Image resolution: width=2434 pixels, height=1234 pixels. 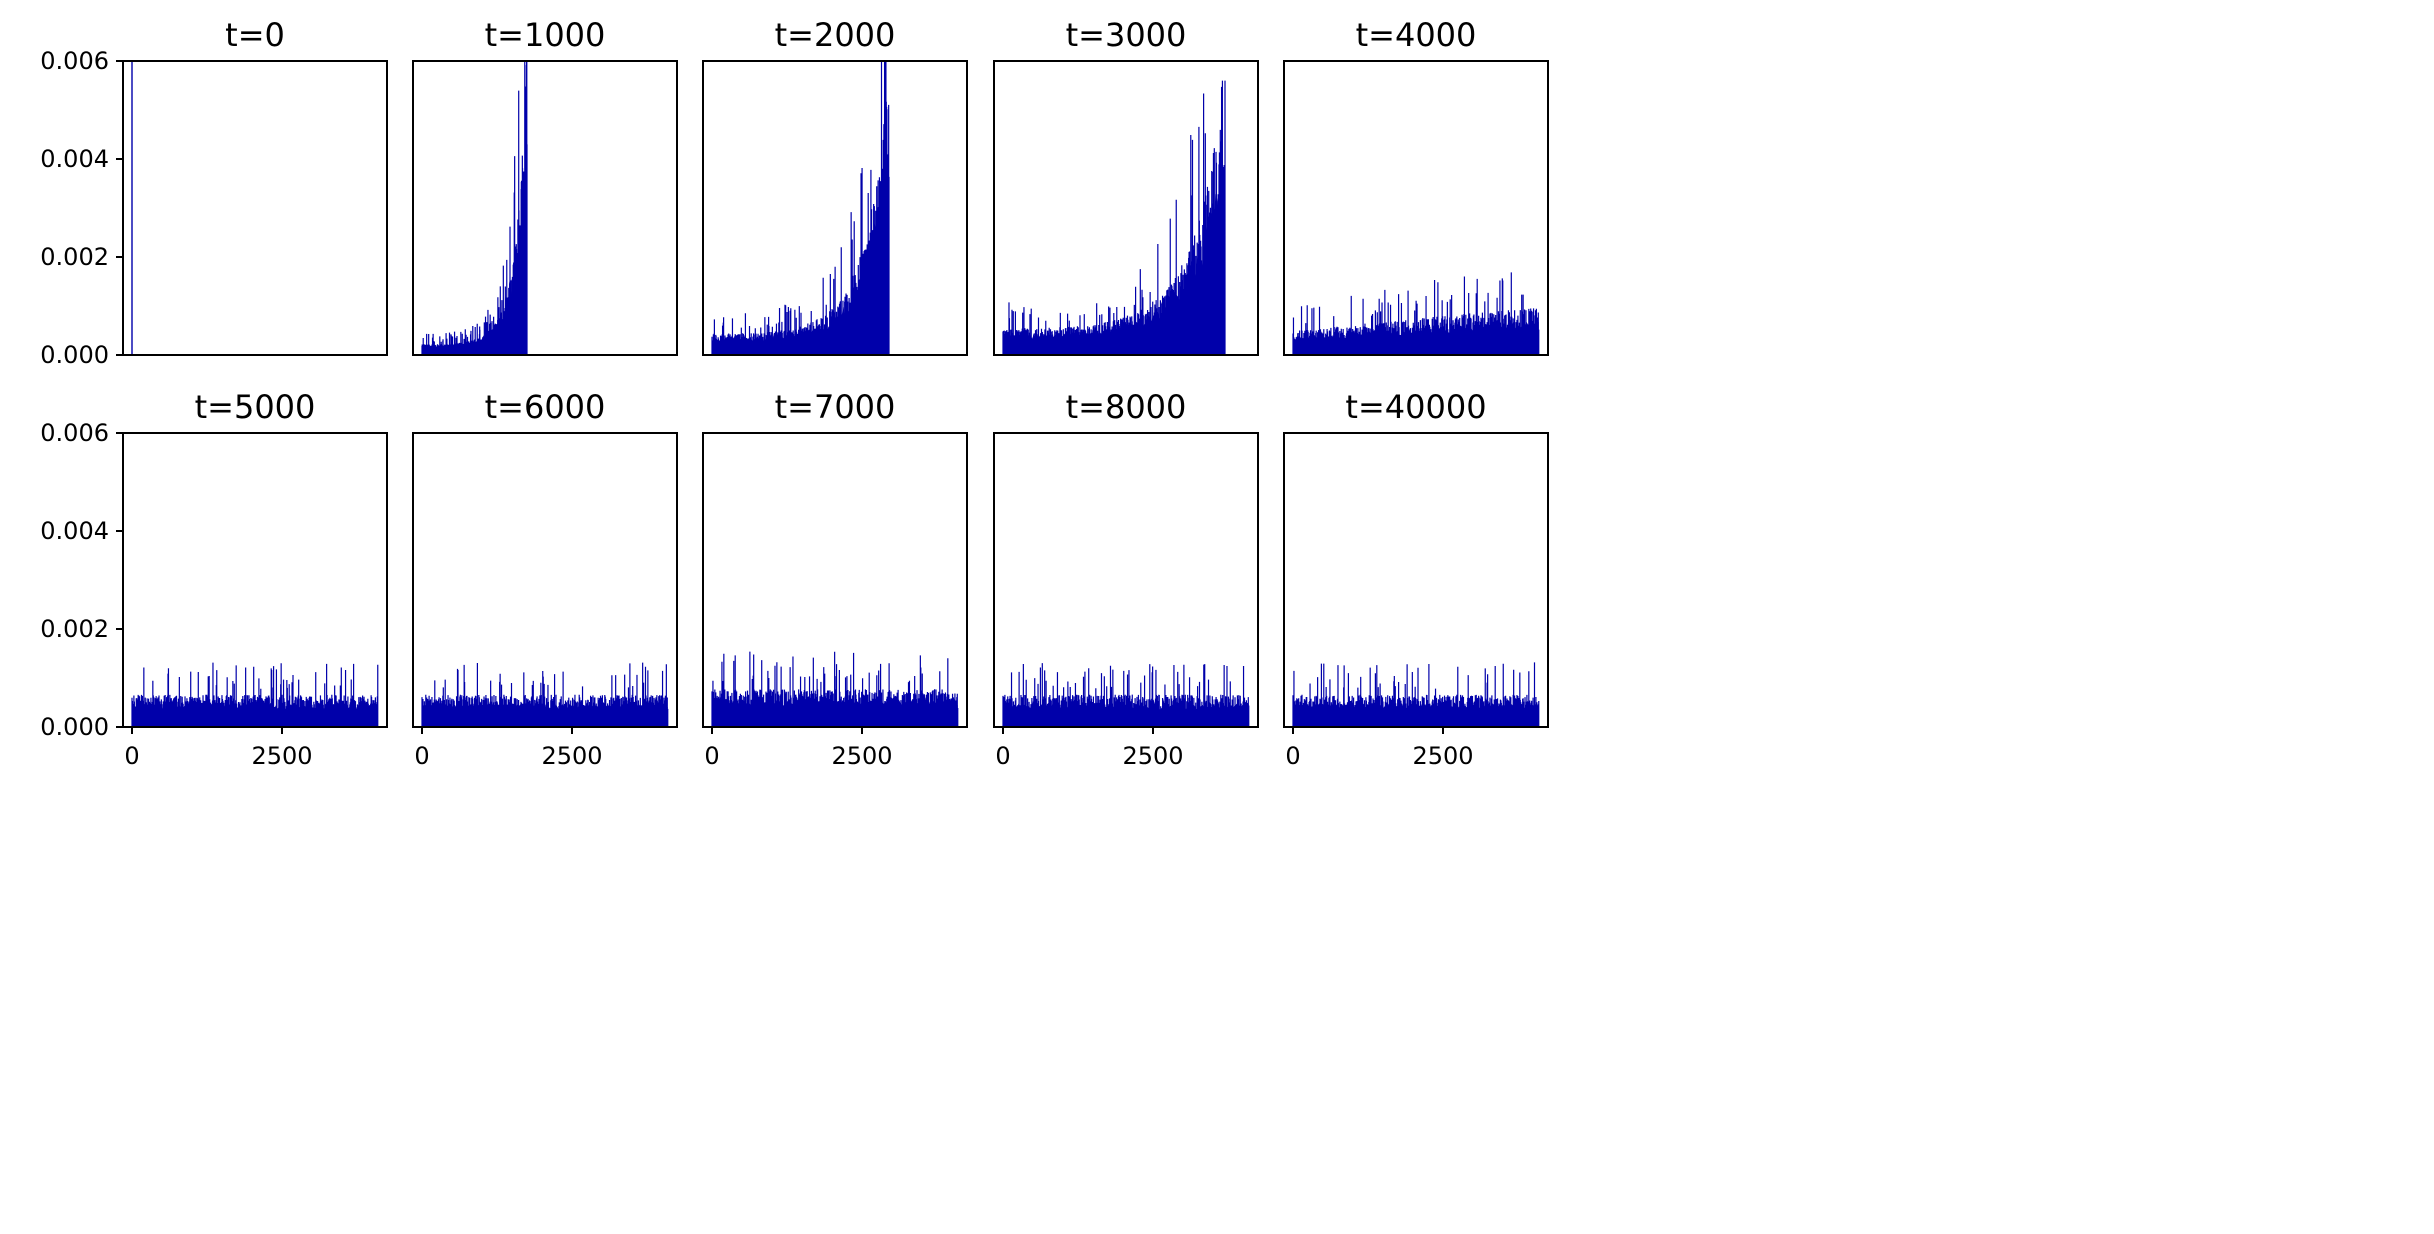 What do you see at coordinates (1415, 407) in the screenshot?
I see `subplot-title: t=40000` at bounding box center [1415, 407].